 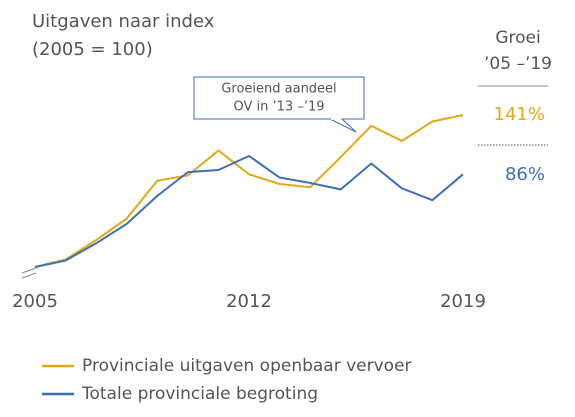 What do you see at coordinates (199, 394) in the screenshot?
I see `legend-label: Totale provinciale begroting` at bounding box center [199, 394].